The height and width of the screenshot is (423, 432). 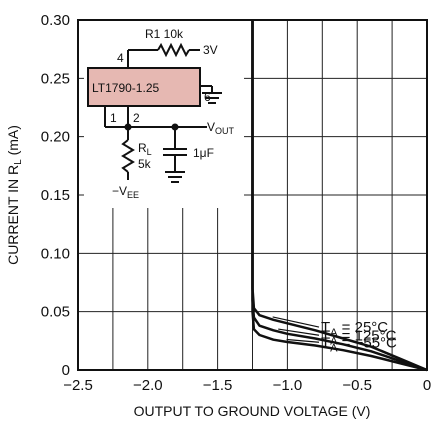 What do you see at coordinates (252, 411) in the screenshot?
I see `x-axis-title: OUTPUT TO GROUND VOLTAGE (V)` at bounding box center [252, 411].